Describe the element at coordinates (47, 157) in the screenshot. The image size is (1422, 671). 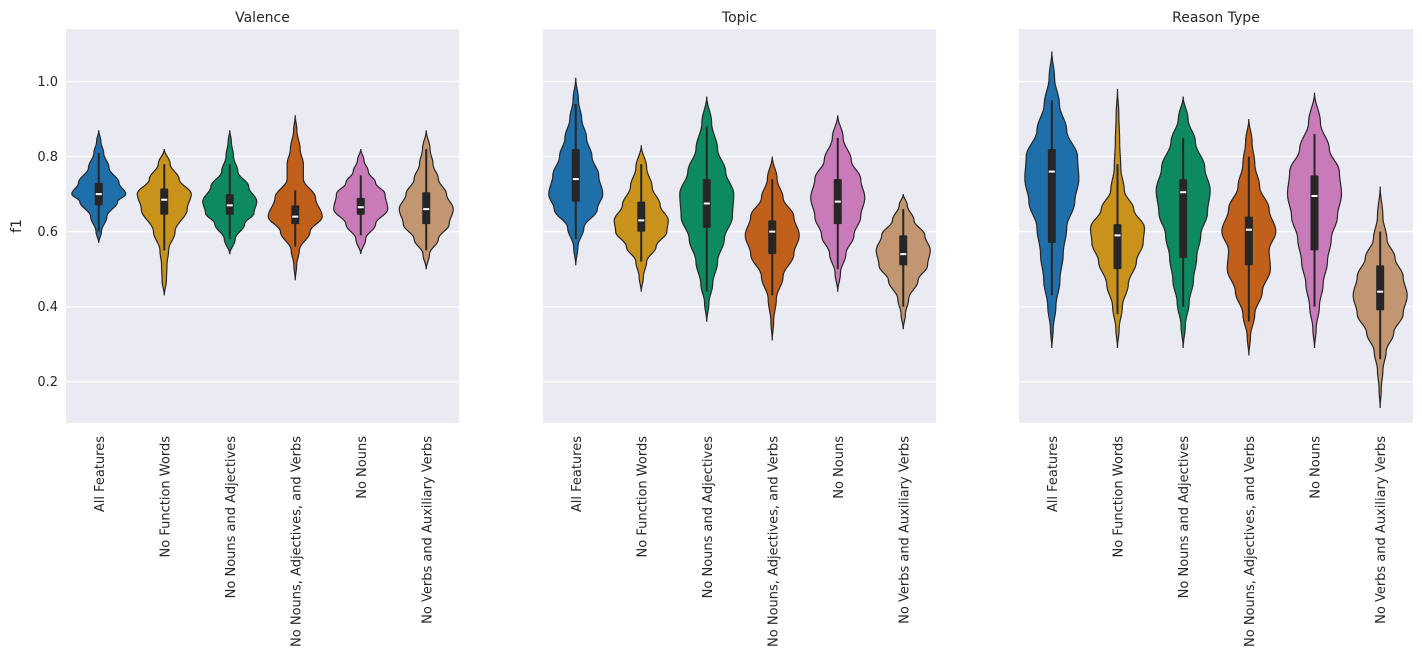
I see `y-tick-label: 0.8` at that location.